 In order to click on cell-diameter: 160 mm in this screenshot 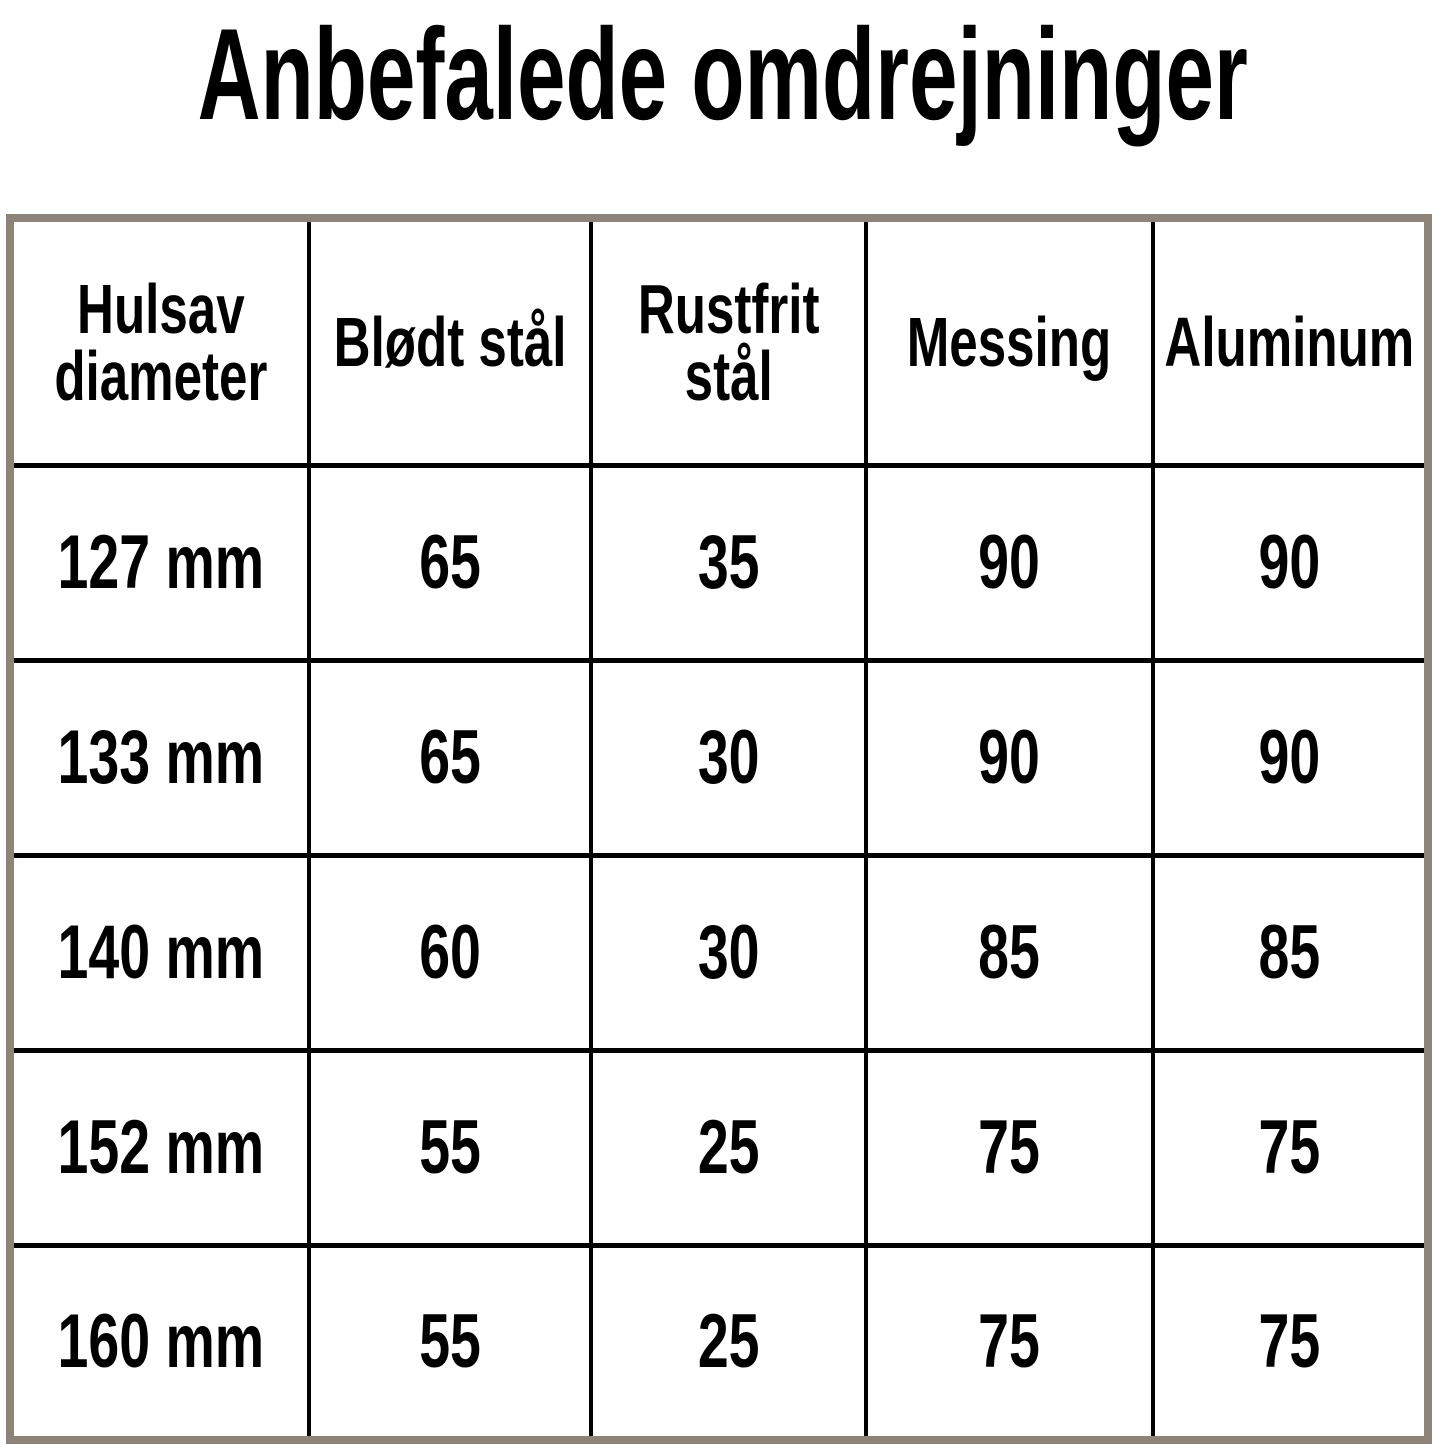, I will do `click(159, 1342)`.